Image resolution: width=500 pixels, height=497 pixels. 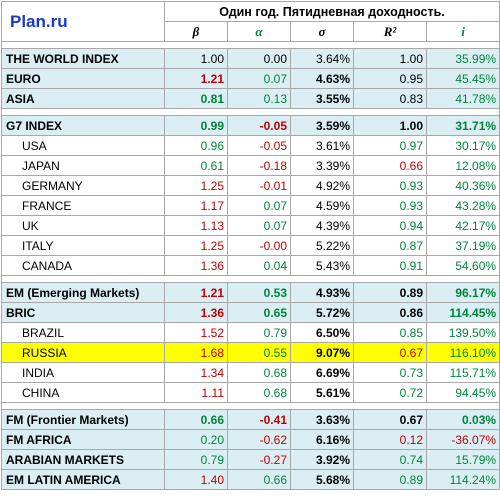 I want to click on cell-i: 116.10%, so click(x=462, y=352).